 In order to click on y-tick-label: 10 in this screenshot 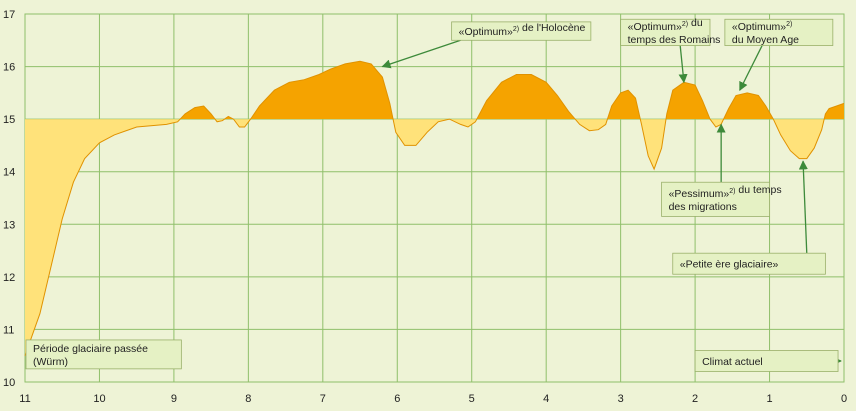, I will do `click(9, 383)`.